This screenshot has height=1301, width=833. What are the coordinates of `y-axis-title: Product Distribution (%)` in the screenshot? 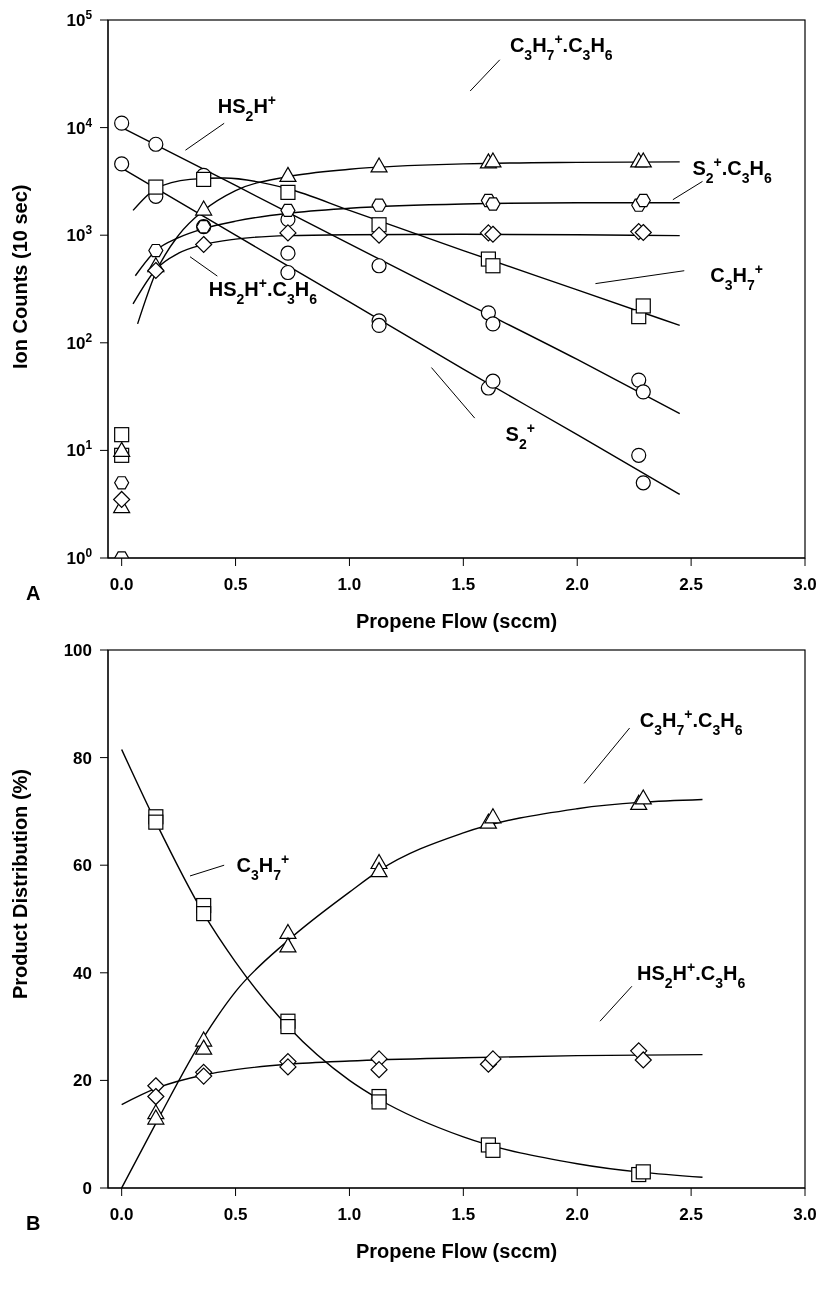 It's located at (20, 884).